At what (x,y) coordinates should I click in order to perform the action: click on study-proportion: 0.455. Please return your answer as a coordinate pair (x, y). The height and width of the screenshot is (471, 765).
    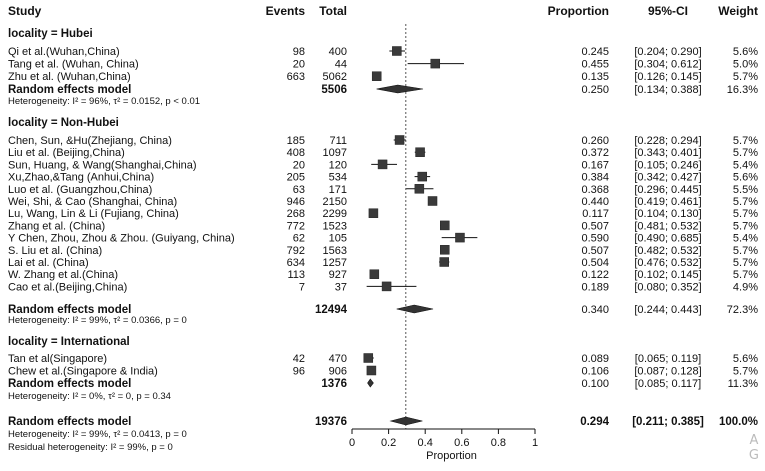
    Looking at the image, I should click on (595, 65).